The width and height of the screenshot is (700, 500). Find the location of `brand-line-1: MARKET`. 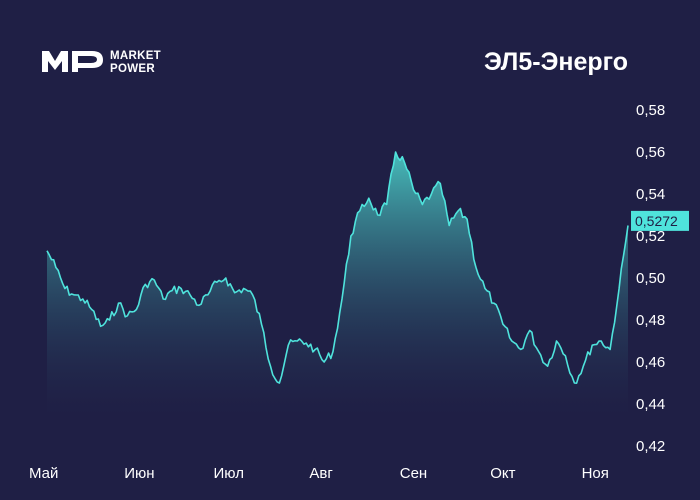

brand-line-1: MARKET is located at coordinates (135, 56).